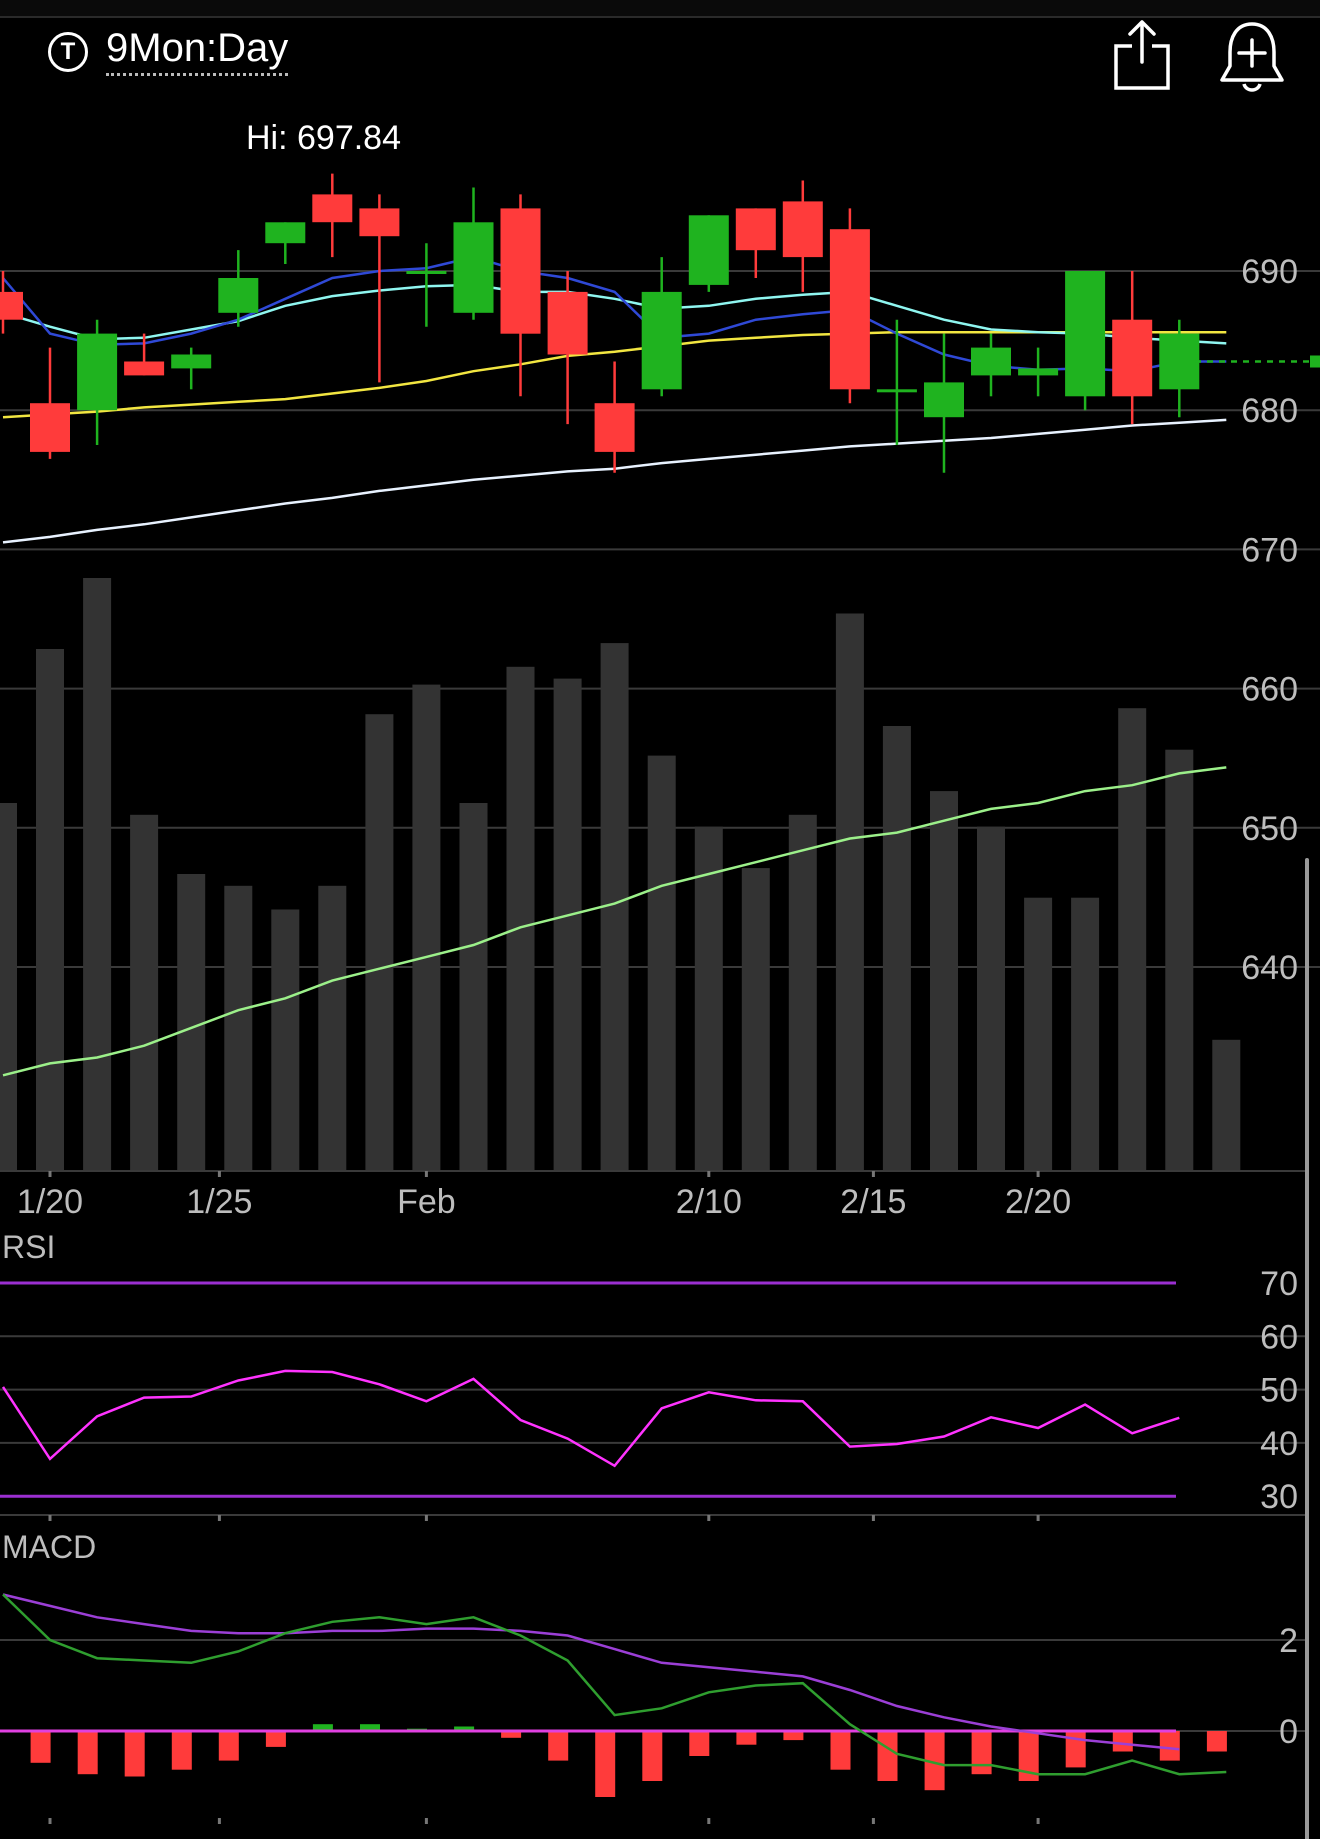 The image size is (1320, 1839). What do you see at coordinates (1269, 968) in the screenshot?
I see `price-axis-label: 640` at bounding box center [1269, 968].